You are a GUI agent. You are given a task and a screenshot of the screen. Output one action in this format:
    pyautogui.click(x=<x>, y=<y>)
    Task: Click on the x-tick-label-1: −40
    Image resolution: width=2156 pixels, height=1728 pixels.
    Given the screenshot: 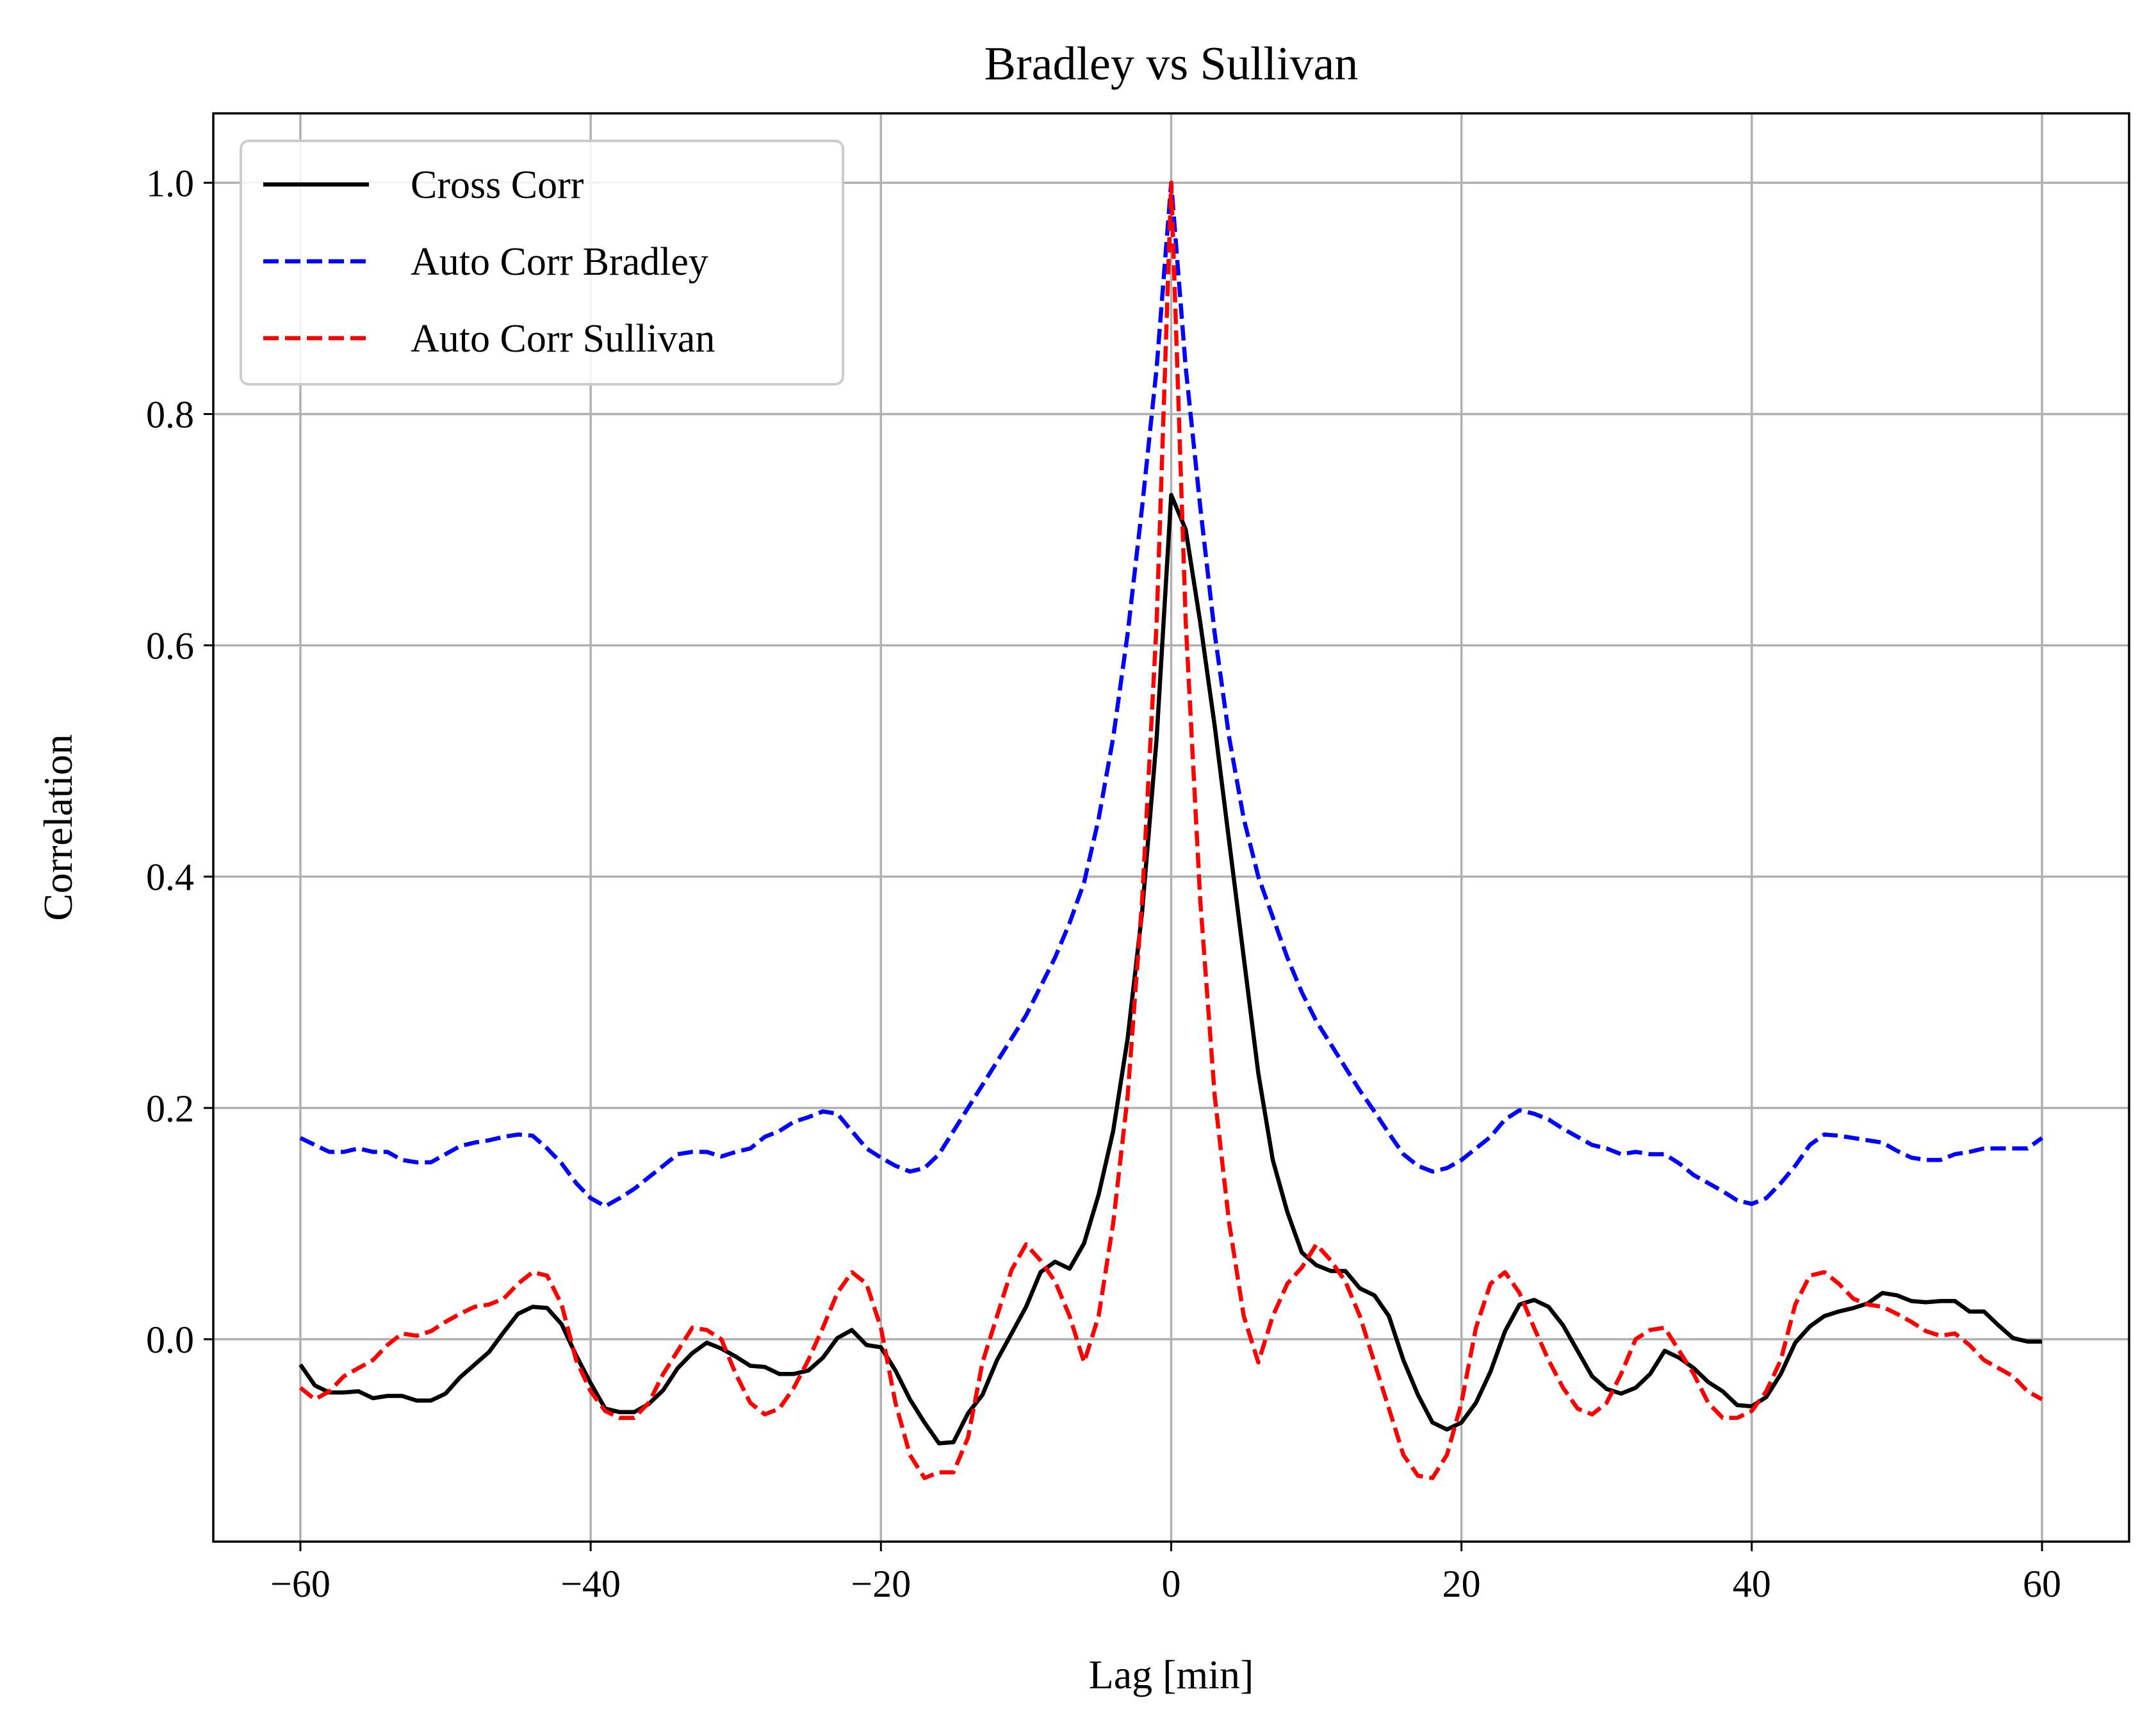 What is the action you would take?
    pyautogui.click(x=590, y=1584)
    